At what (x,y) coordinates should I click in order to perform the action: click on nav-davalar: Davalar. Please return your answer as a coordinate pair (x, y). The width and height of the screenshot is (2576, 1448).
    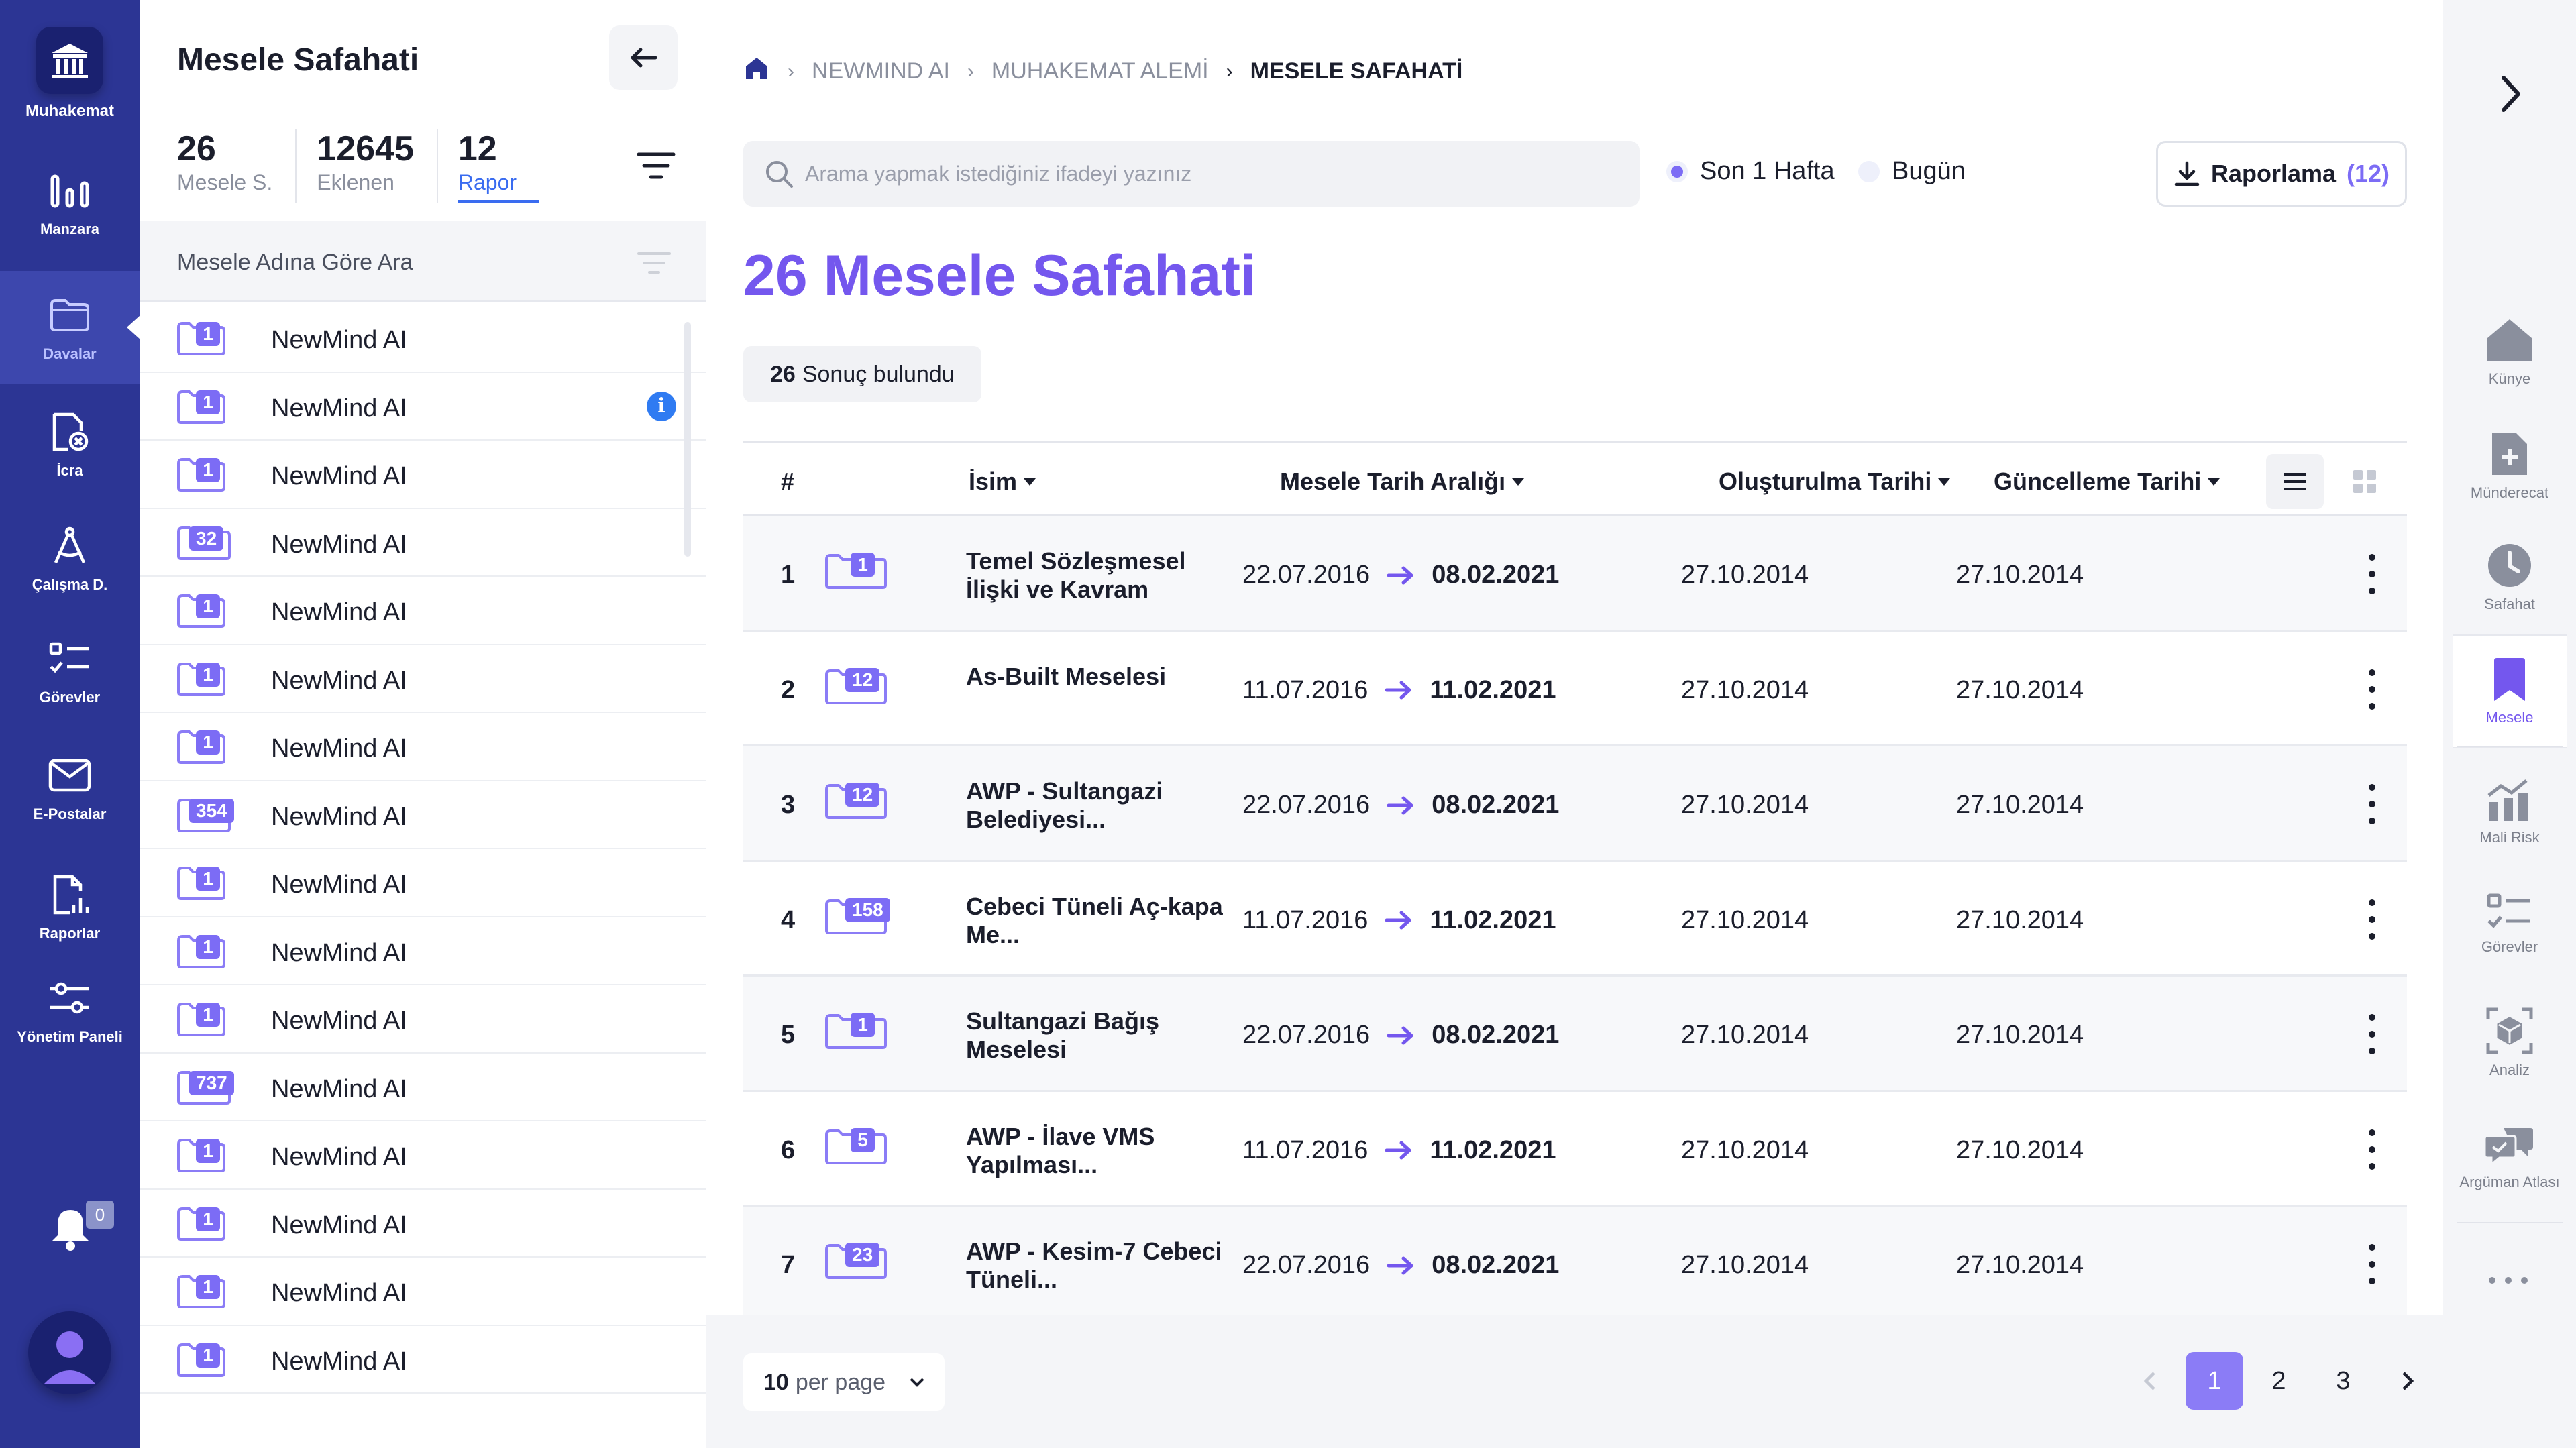
    Looking at the image, I should click on (70, 327).